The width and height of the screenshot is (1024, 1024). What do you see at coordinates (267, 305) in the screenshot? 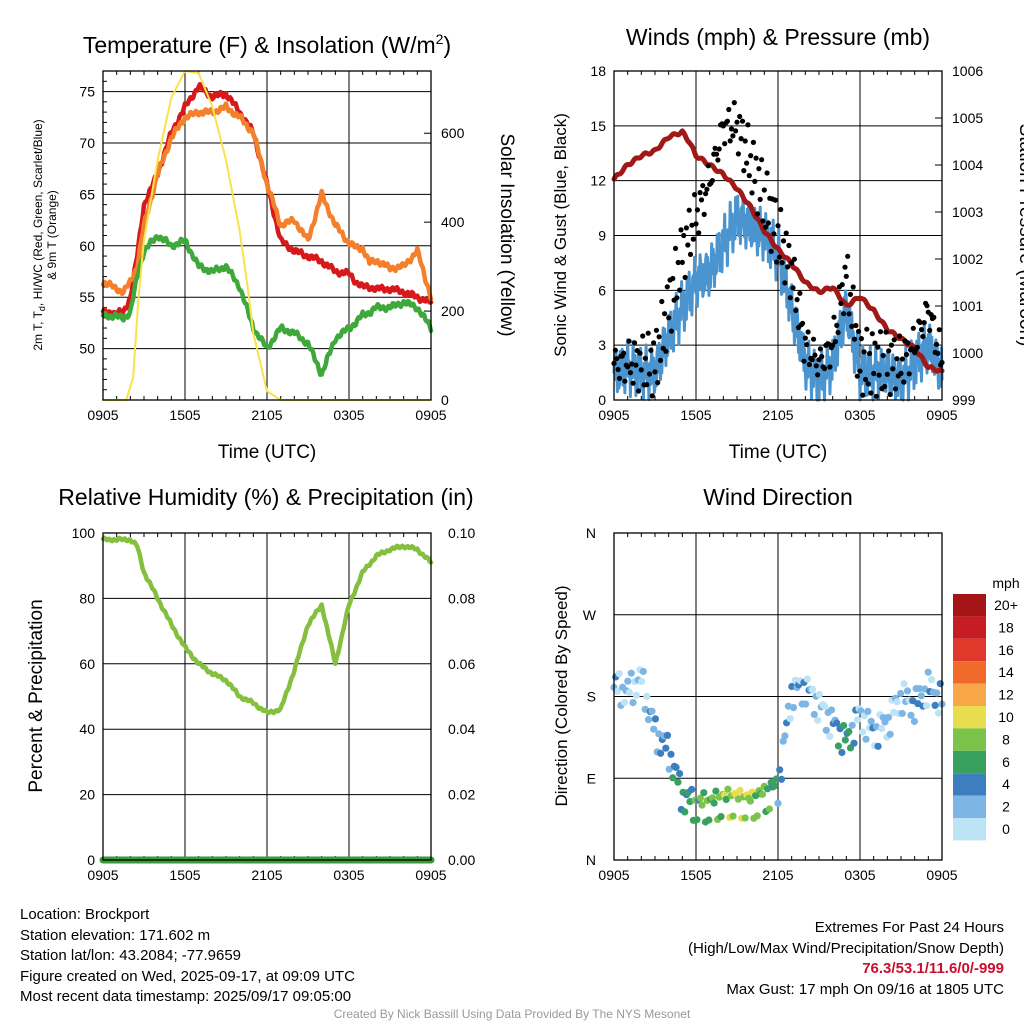
I see `series-t-d` at bounding box center [267, 305].